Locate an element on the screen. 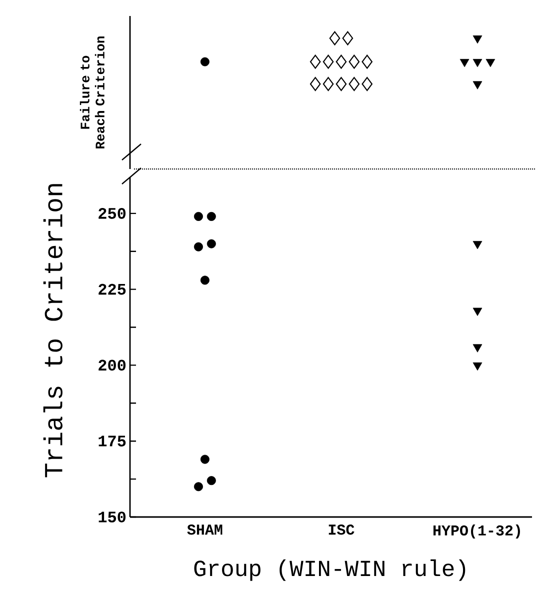 The image size is (538, 612). y-axis-title: Trials to Criterion is located at coordinates (52, 331).